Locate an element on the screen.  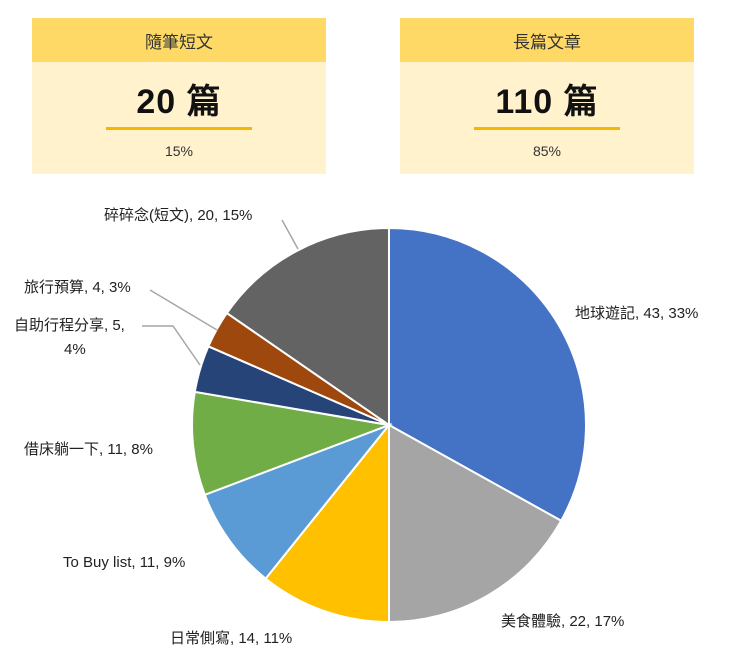
short-posts-underline is located at coordinates (179, 128).